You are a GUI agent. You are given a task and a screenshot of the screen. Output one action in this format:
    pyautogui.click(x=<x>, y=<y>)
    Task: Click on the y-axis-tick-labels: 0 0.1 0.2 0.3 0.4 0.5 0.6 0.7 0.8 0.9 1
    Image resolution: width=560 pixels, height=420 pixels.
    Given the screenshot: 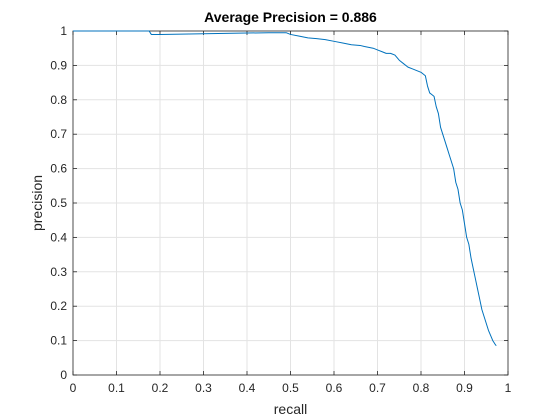 What is the action you would take?
    pyautogui.click(x=58, y=203)
    